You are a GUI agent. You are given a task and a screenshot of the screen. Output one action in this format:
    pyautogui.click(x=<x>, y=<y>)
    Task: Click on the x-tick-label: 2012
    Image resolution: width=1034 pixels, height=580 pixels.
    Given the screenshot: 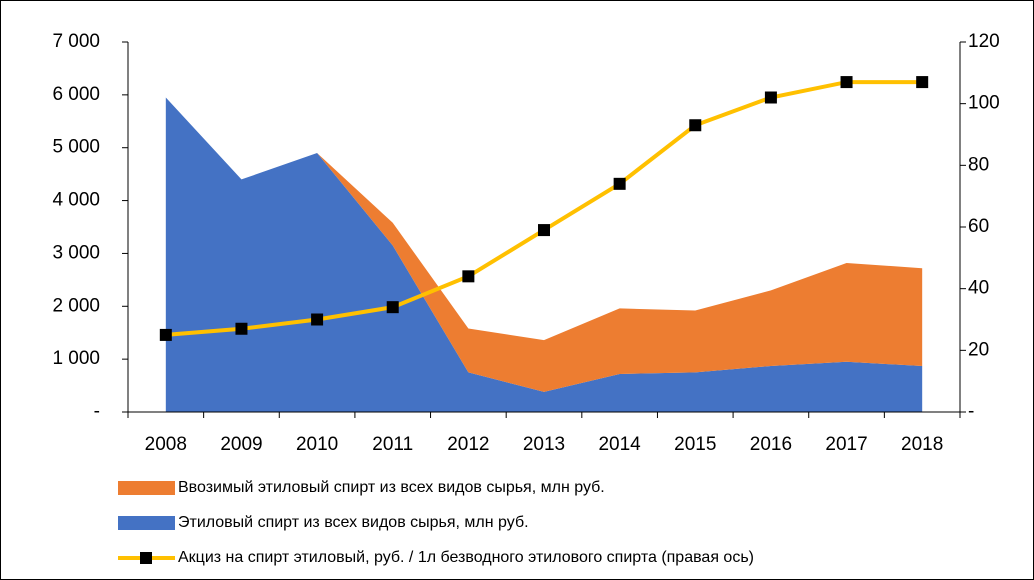 What is the action you would take?
    pyautogui.click(x=468, y=444)
    